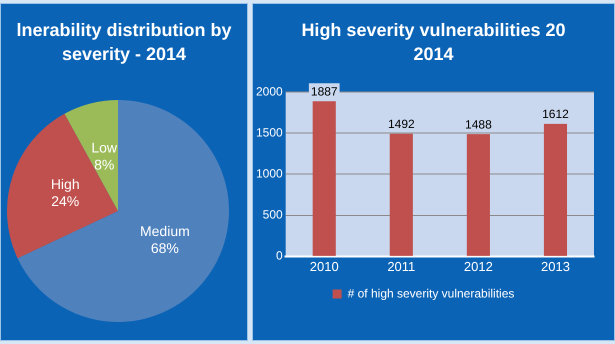 This screenshot has width=615, height=344. I want to click on x-tick-label: 2013, so click(555, 266).